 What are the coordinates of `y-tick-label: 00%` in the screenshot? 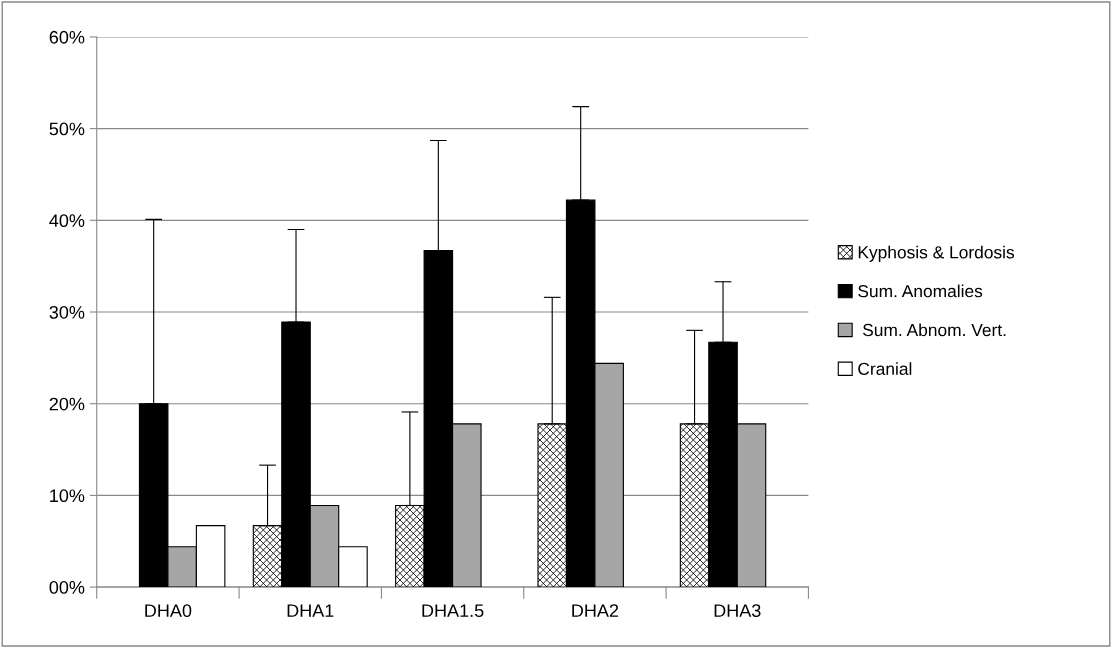 It's located at (67, 587).